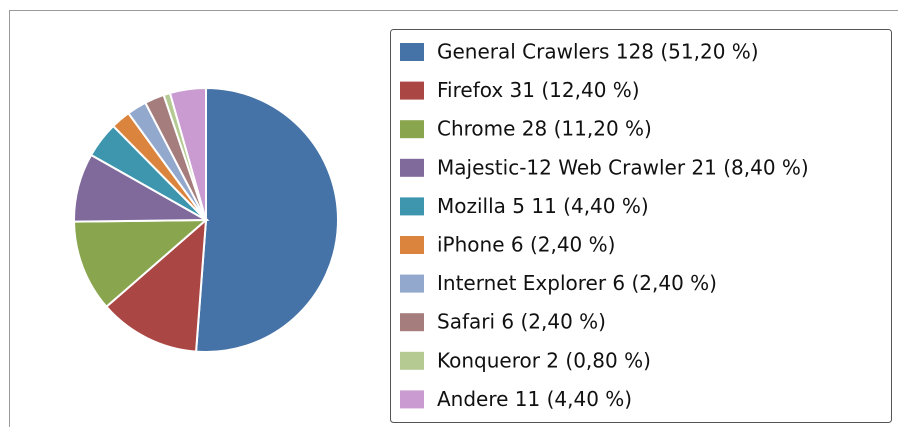 The width and height of the screenshot is (898, 427). Describe the element at coordinates (526, 245) in the screenshot. I see `legend-label: iPhone 6 (2,40 %)` at that location.